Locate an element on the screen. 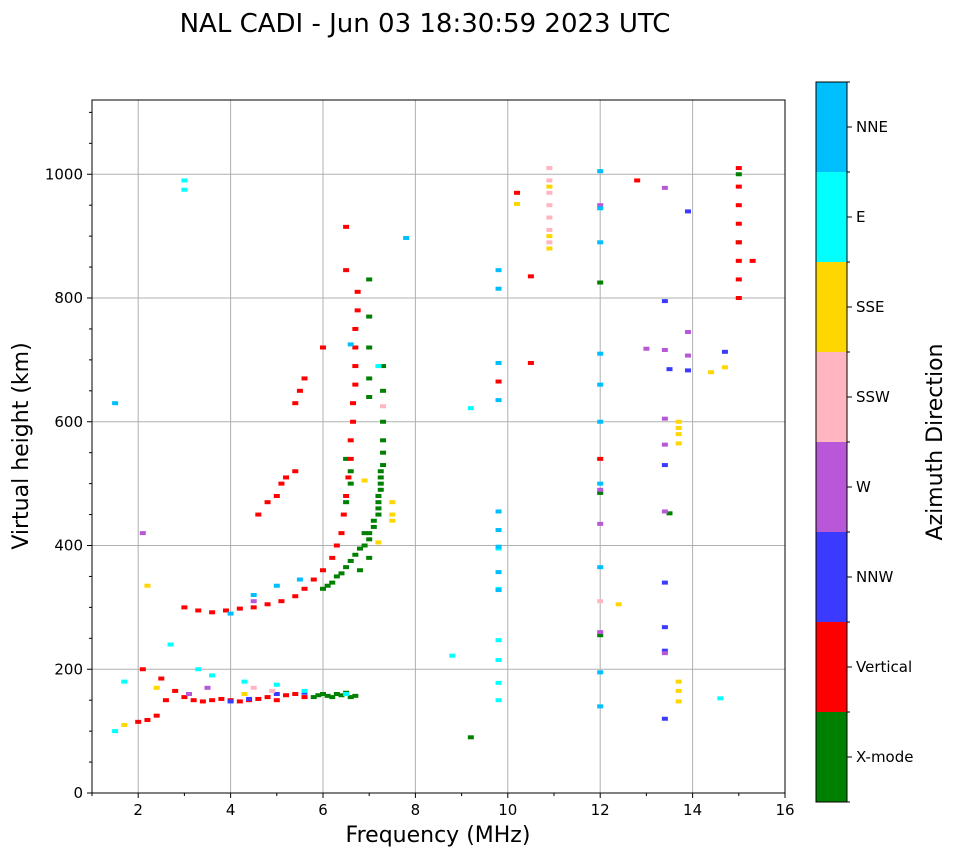  colorbar-tick-label: SSE is located at coordinates (870, 307).